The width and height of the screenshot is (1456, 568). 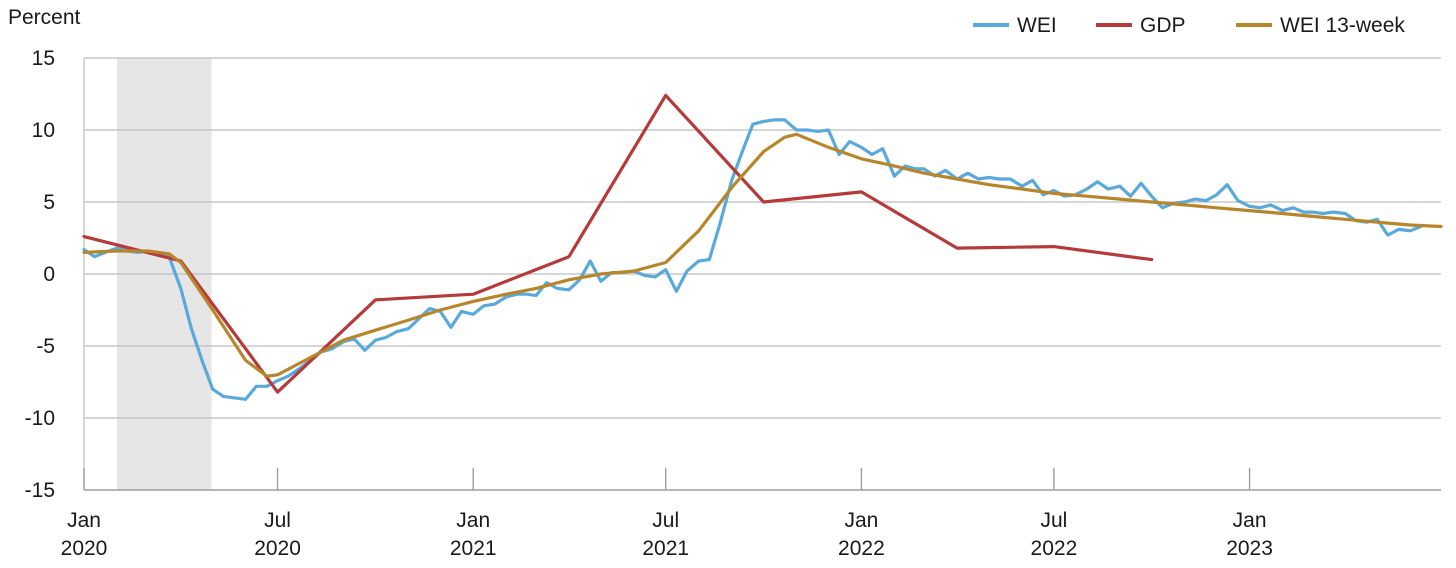 What do you see at coordinates (45, 346) in the screenshot?
I see `y-tick-label: -5` at bounding box center [45, 346].